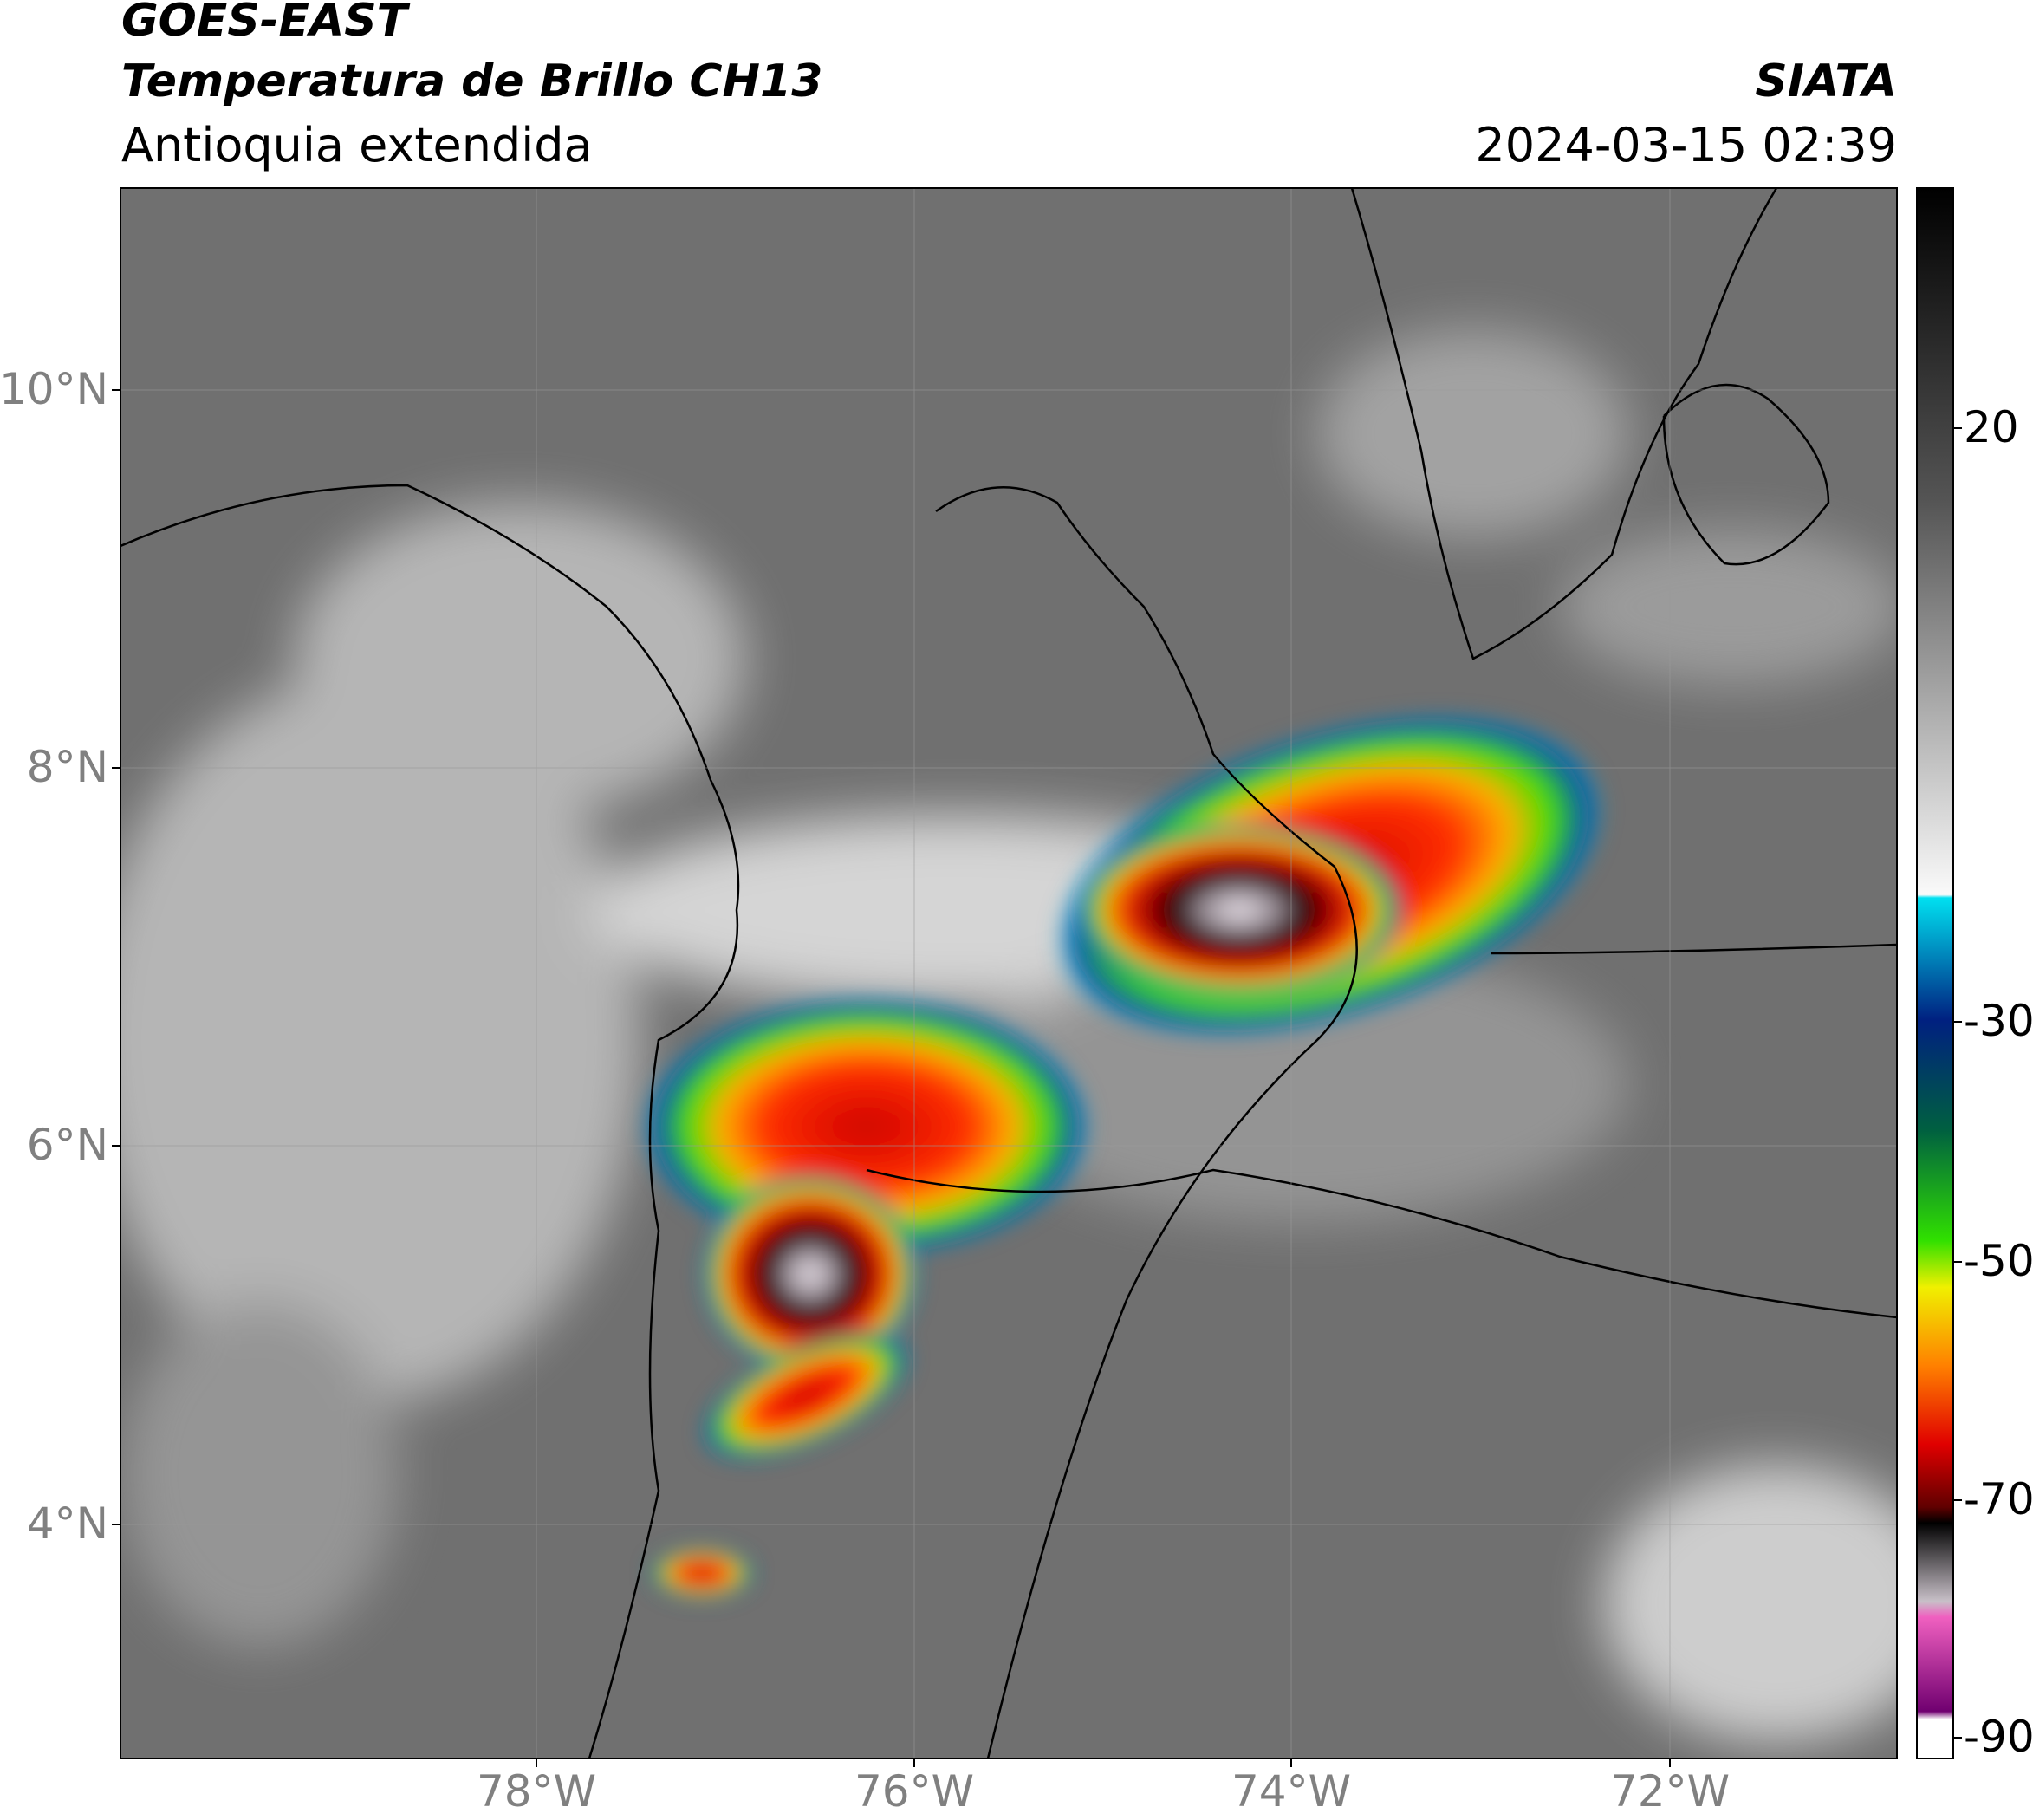 The height and width of the screenshot is (1820, 2033). Describe the element at coordinates (914, 1791) in the screenshot. I see `lon-label: 76°W` at that location.